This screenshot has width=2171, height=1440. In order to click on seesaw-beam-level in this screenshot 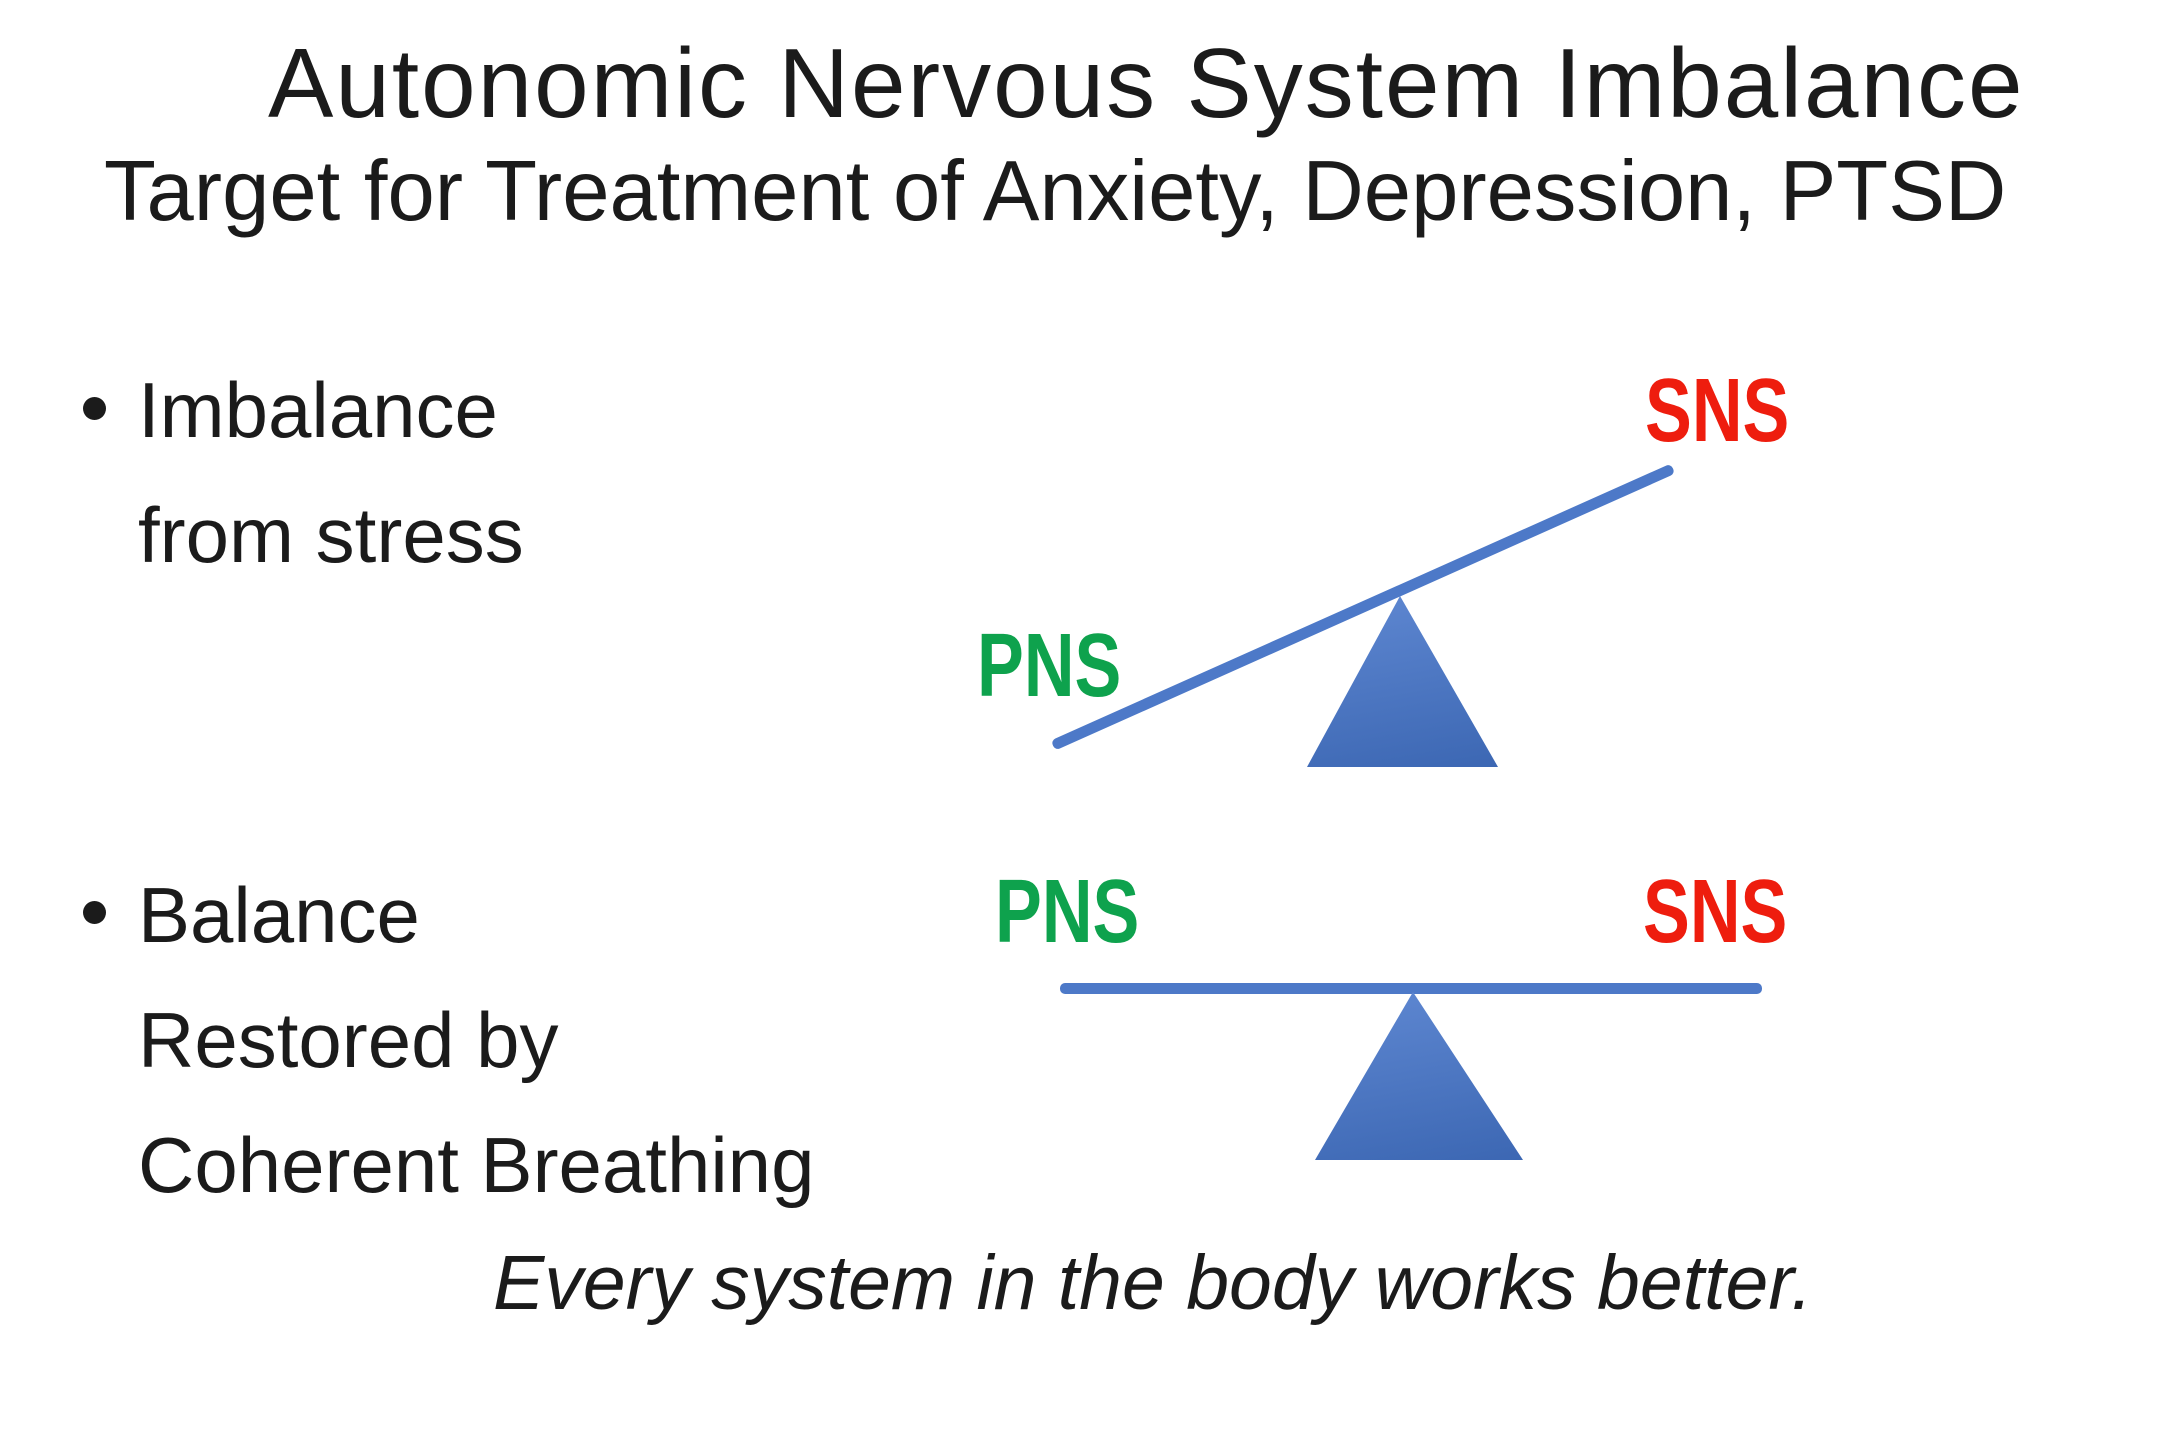, I will do `click(1411, 988)`.